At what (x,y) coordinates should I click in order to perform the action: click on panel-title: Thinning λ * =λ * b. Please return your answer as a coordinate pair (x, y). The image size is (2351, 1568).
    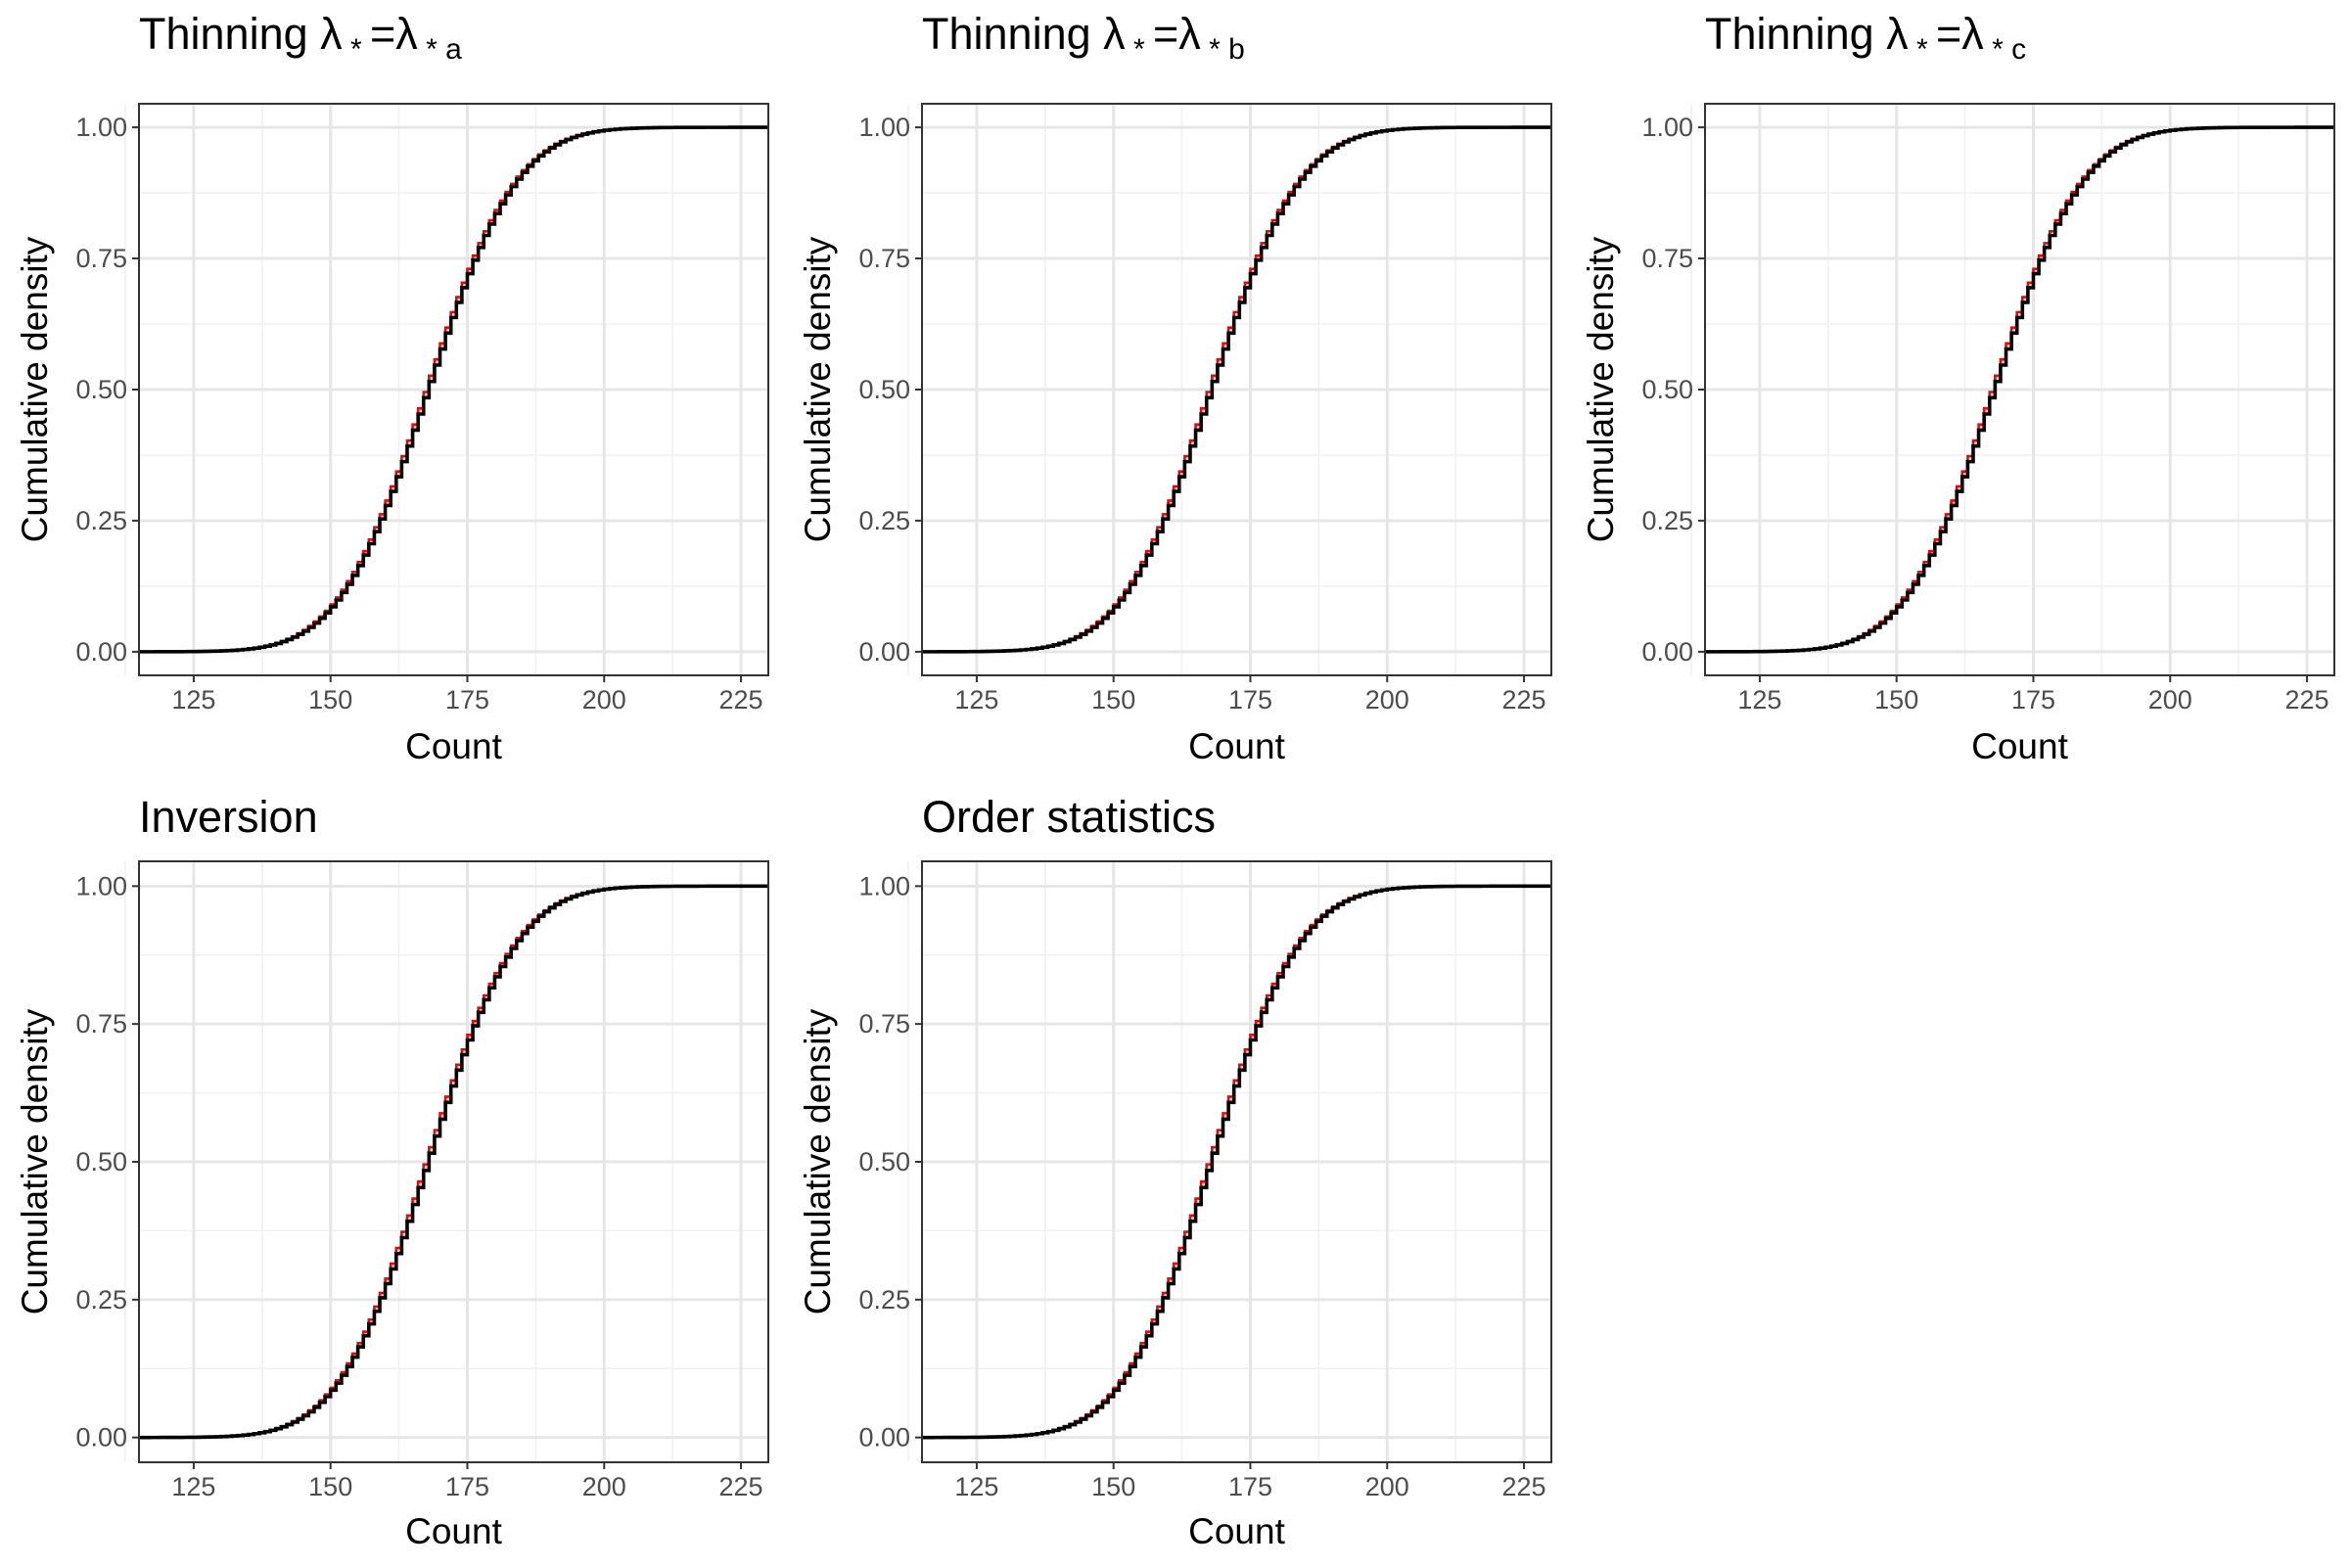
    Looking at the image, I should click on (1084, 37).